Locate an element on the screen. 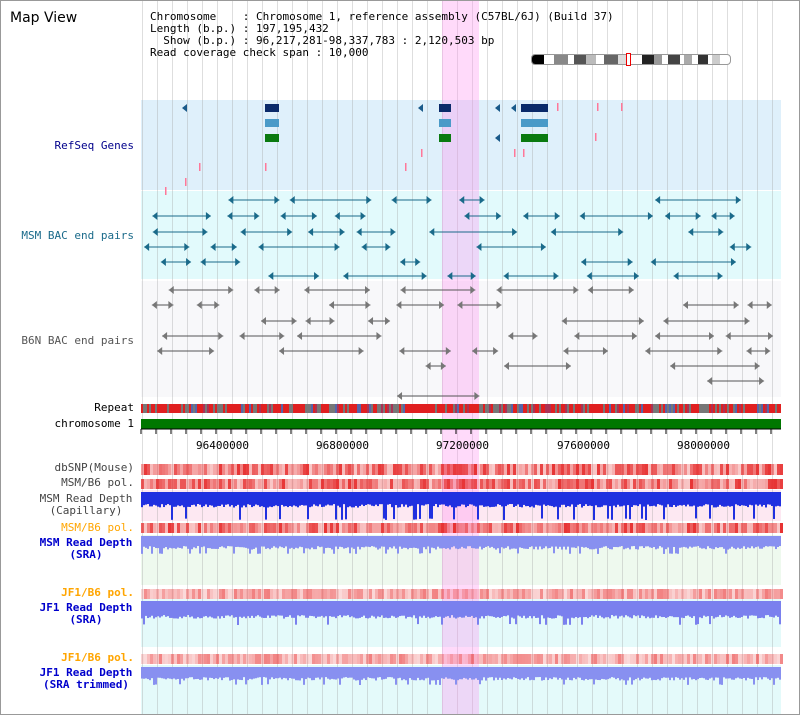 Image resolution: width=800 pixels, height=715 pixels. label-b6n-bac: B6N BAC end pairs is located at coordinates (77, 340).